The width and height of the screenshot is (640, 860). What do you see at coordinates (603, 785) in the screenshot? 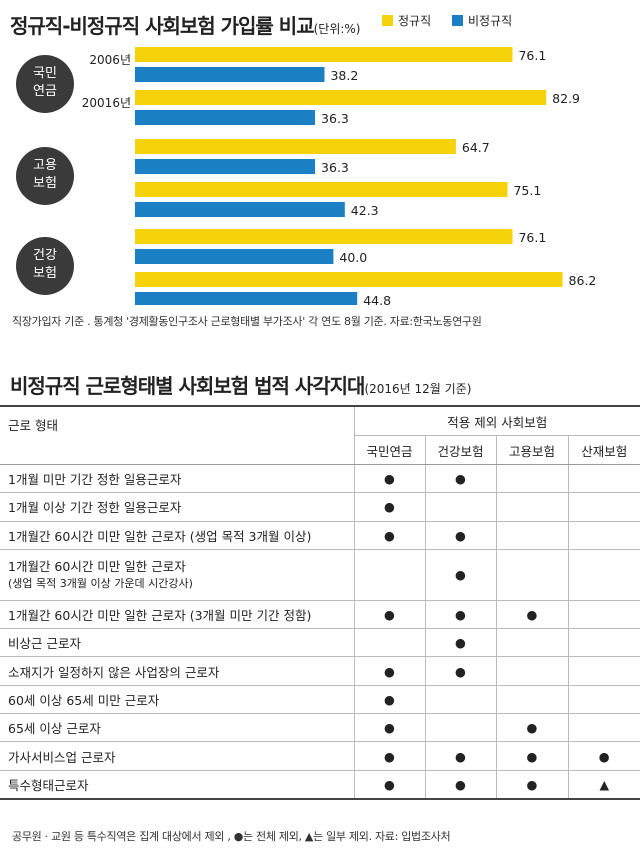
I see `partial-exclusion-mark: ▲` at bounding box center [603, 785].